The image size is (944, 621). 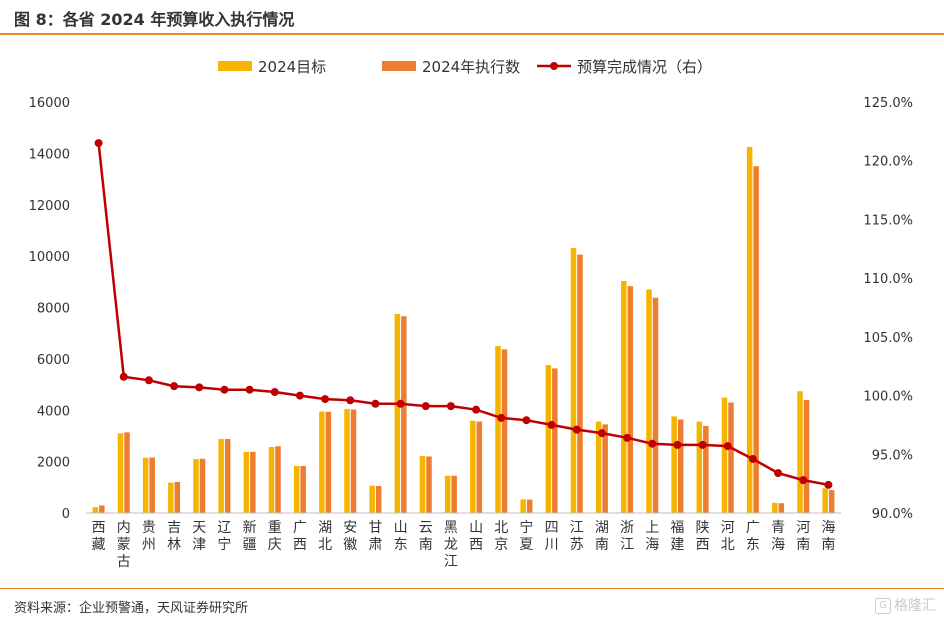 I want to click on x-tick-label: 天津, so click(x=199, y=536).